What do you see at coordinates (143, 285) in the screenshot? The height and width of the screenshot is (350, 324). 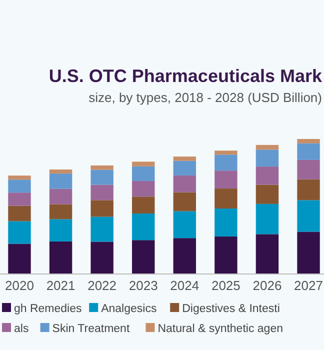 I see `x-tick-label: 2023` at bounding box center [143, 285].